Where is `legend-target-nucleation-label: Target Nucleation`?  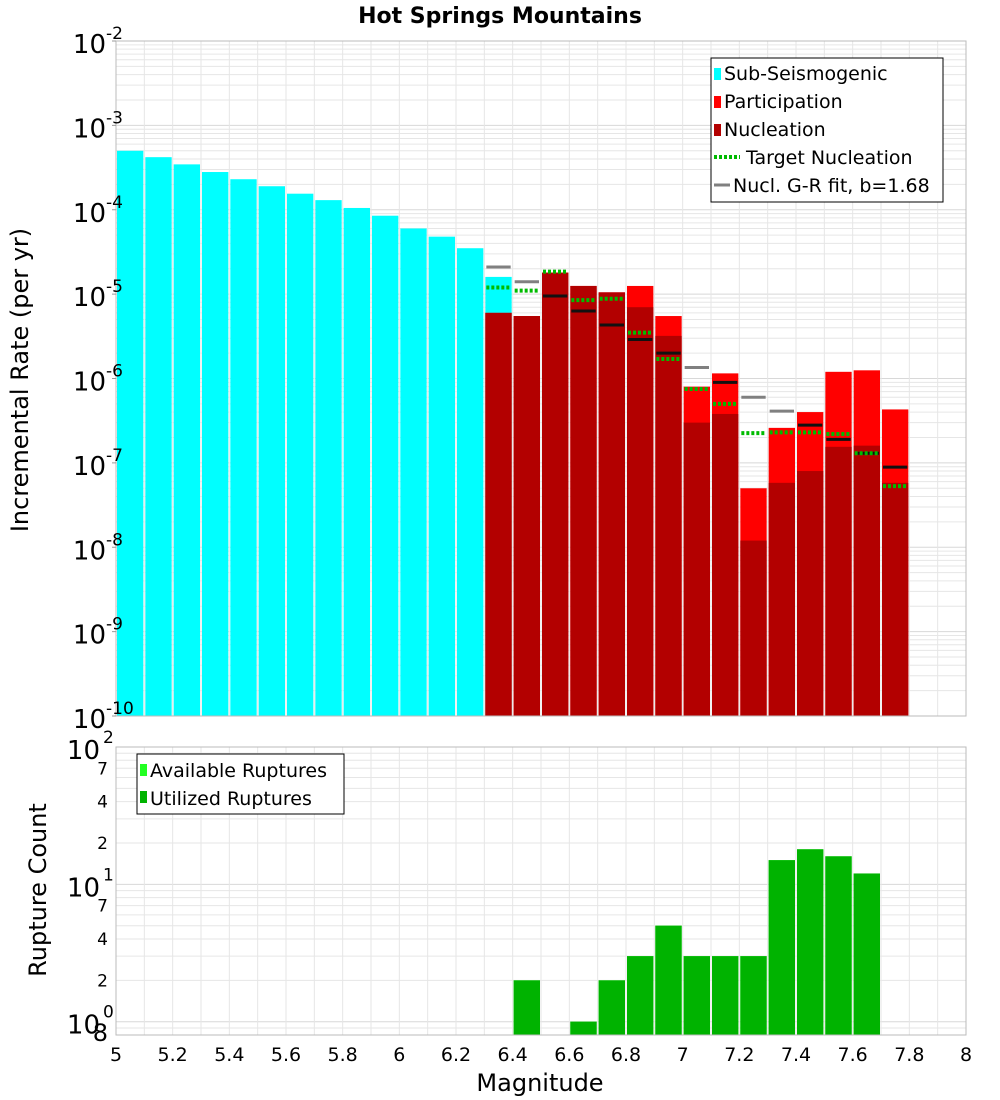 legend-target-nucleation-label: Target Nucleation is located at coordinates (829, 158).